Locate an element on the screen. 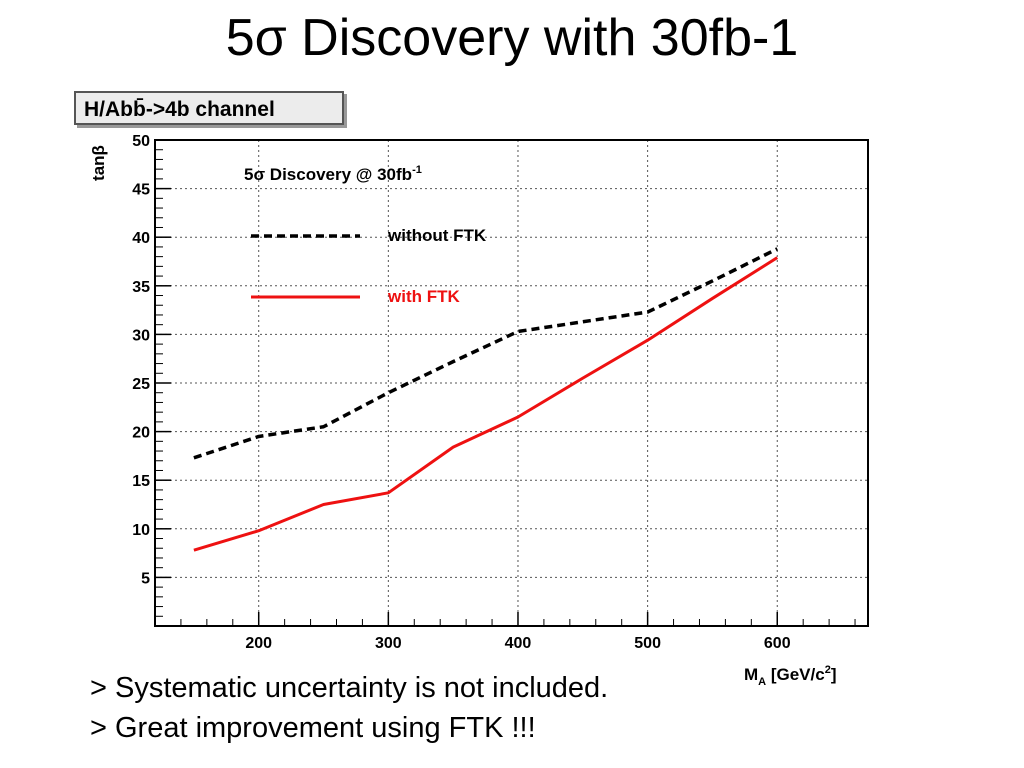  x-axis-label-sub: A is located at coordinates (762, 682).